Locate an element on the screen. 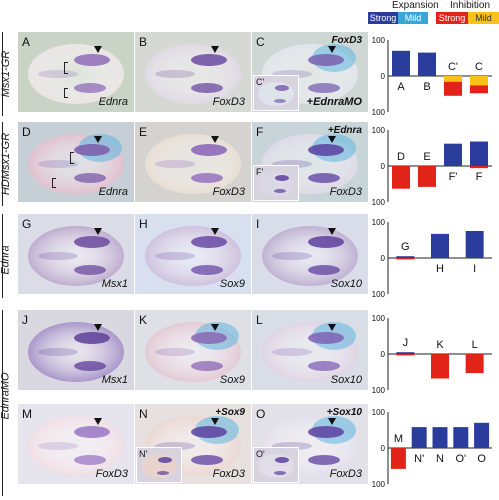 This screenshot has width=499, height=500. category-label: C' is located at coordinates (453, 67).